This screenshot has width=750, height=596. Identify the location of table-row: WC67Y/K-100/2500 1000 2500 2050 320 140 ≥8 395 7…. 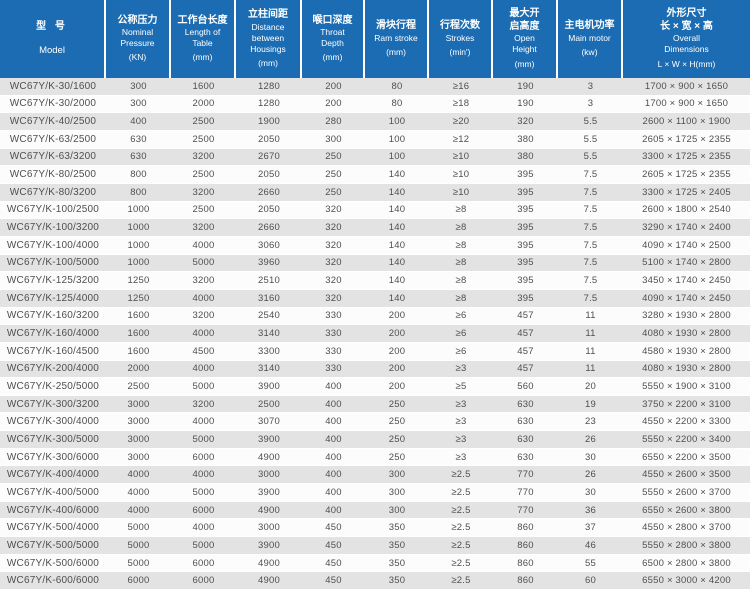
(375, 210).